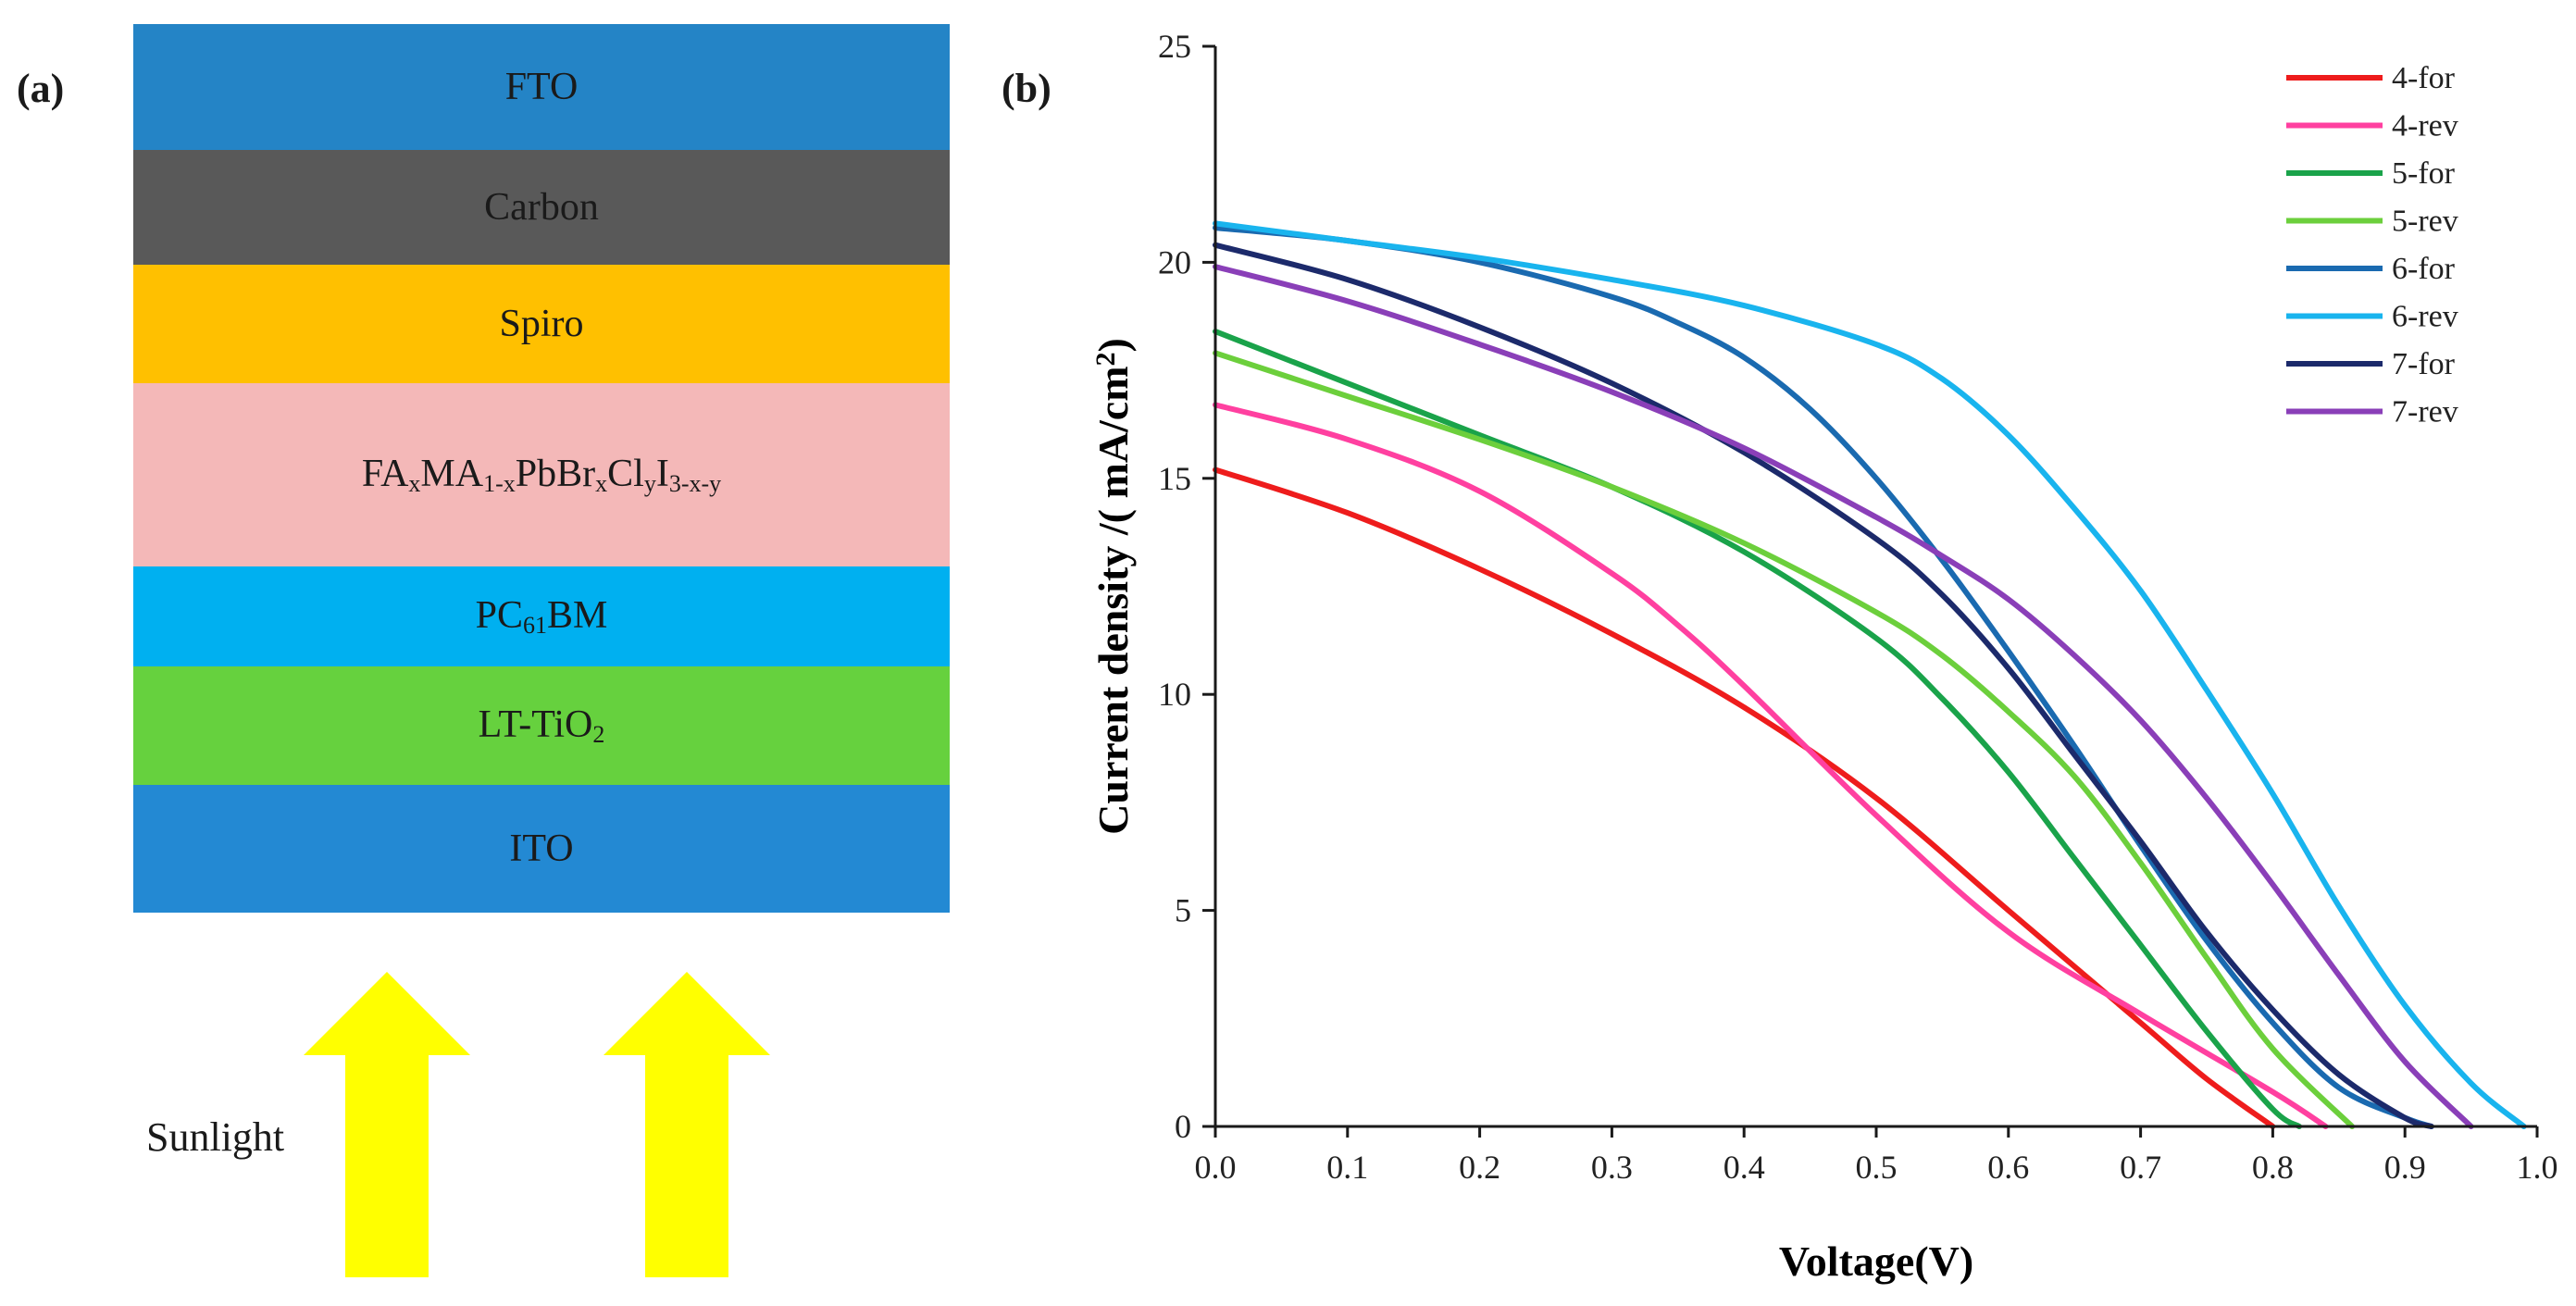  I want to click on x-tick-label: 0.1, so click(1347, 1167).